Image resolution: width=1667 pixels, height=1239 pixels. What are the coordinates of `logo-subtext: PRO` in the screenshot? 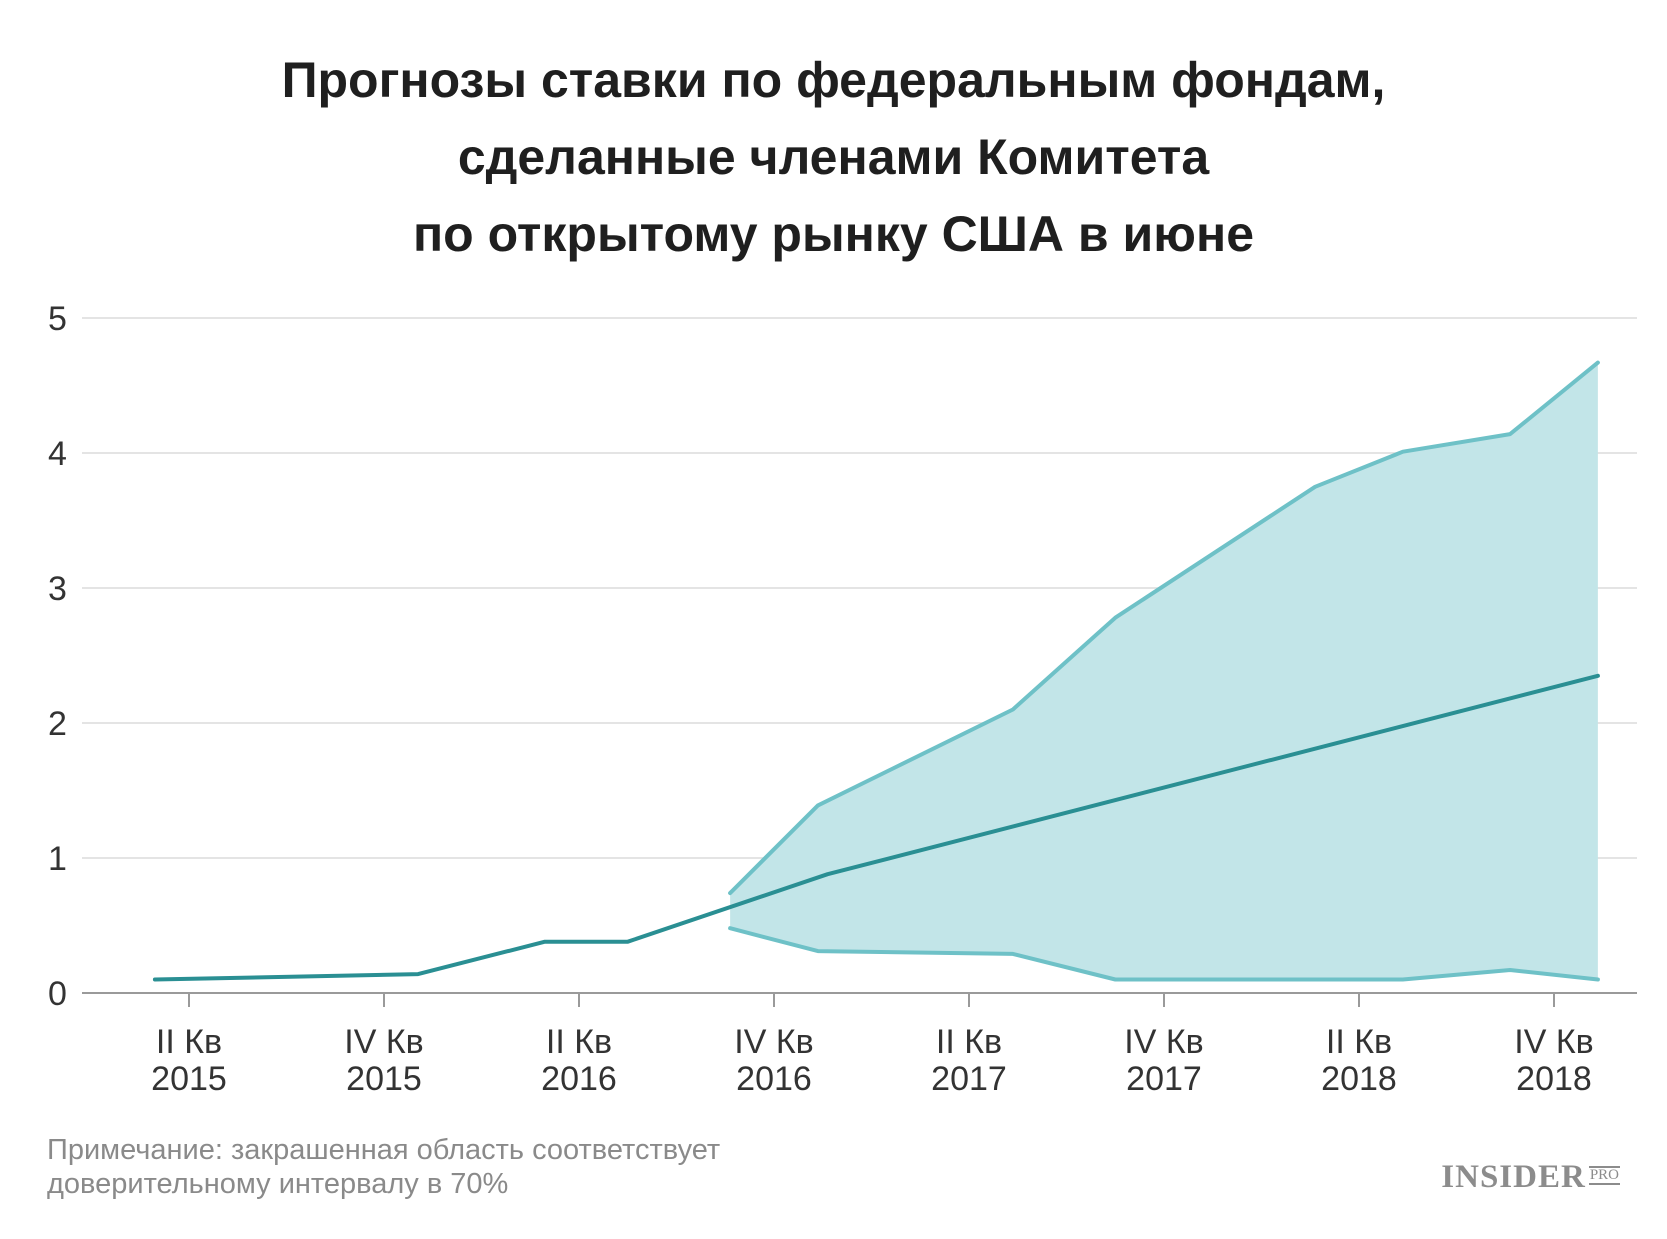 It's located at (1604, 1175).